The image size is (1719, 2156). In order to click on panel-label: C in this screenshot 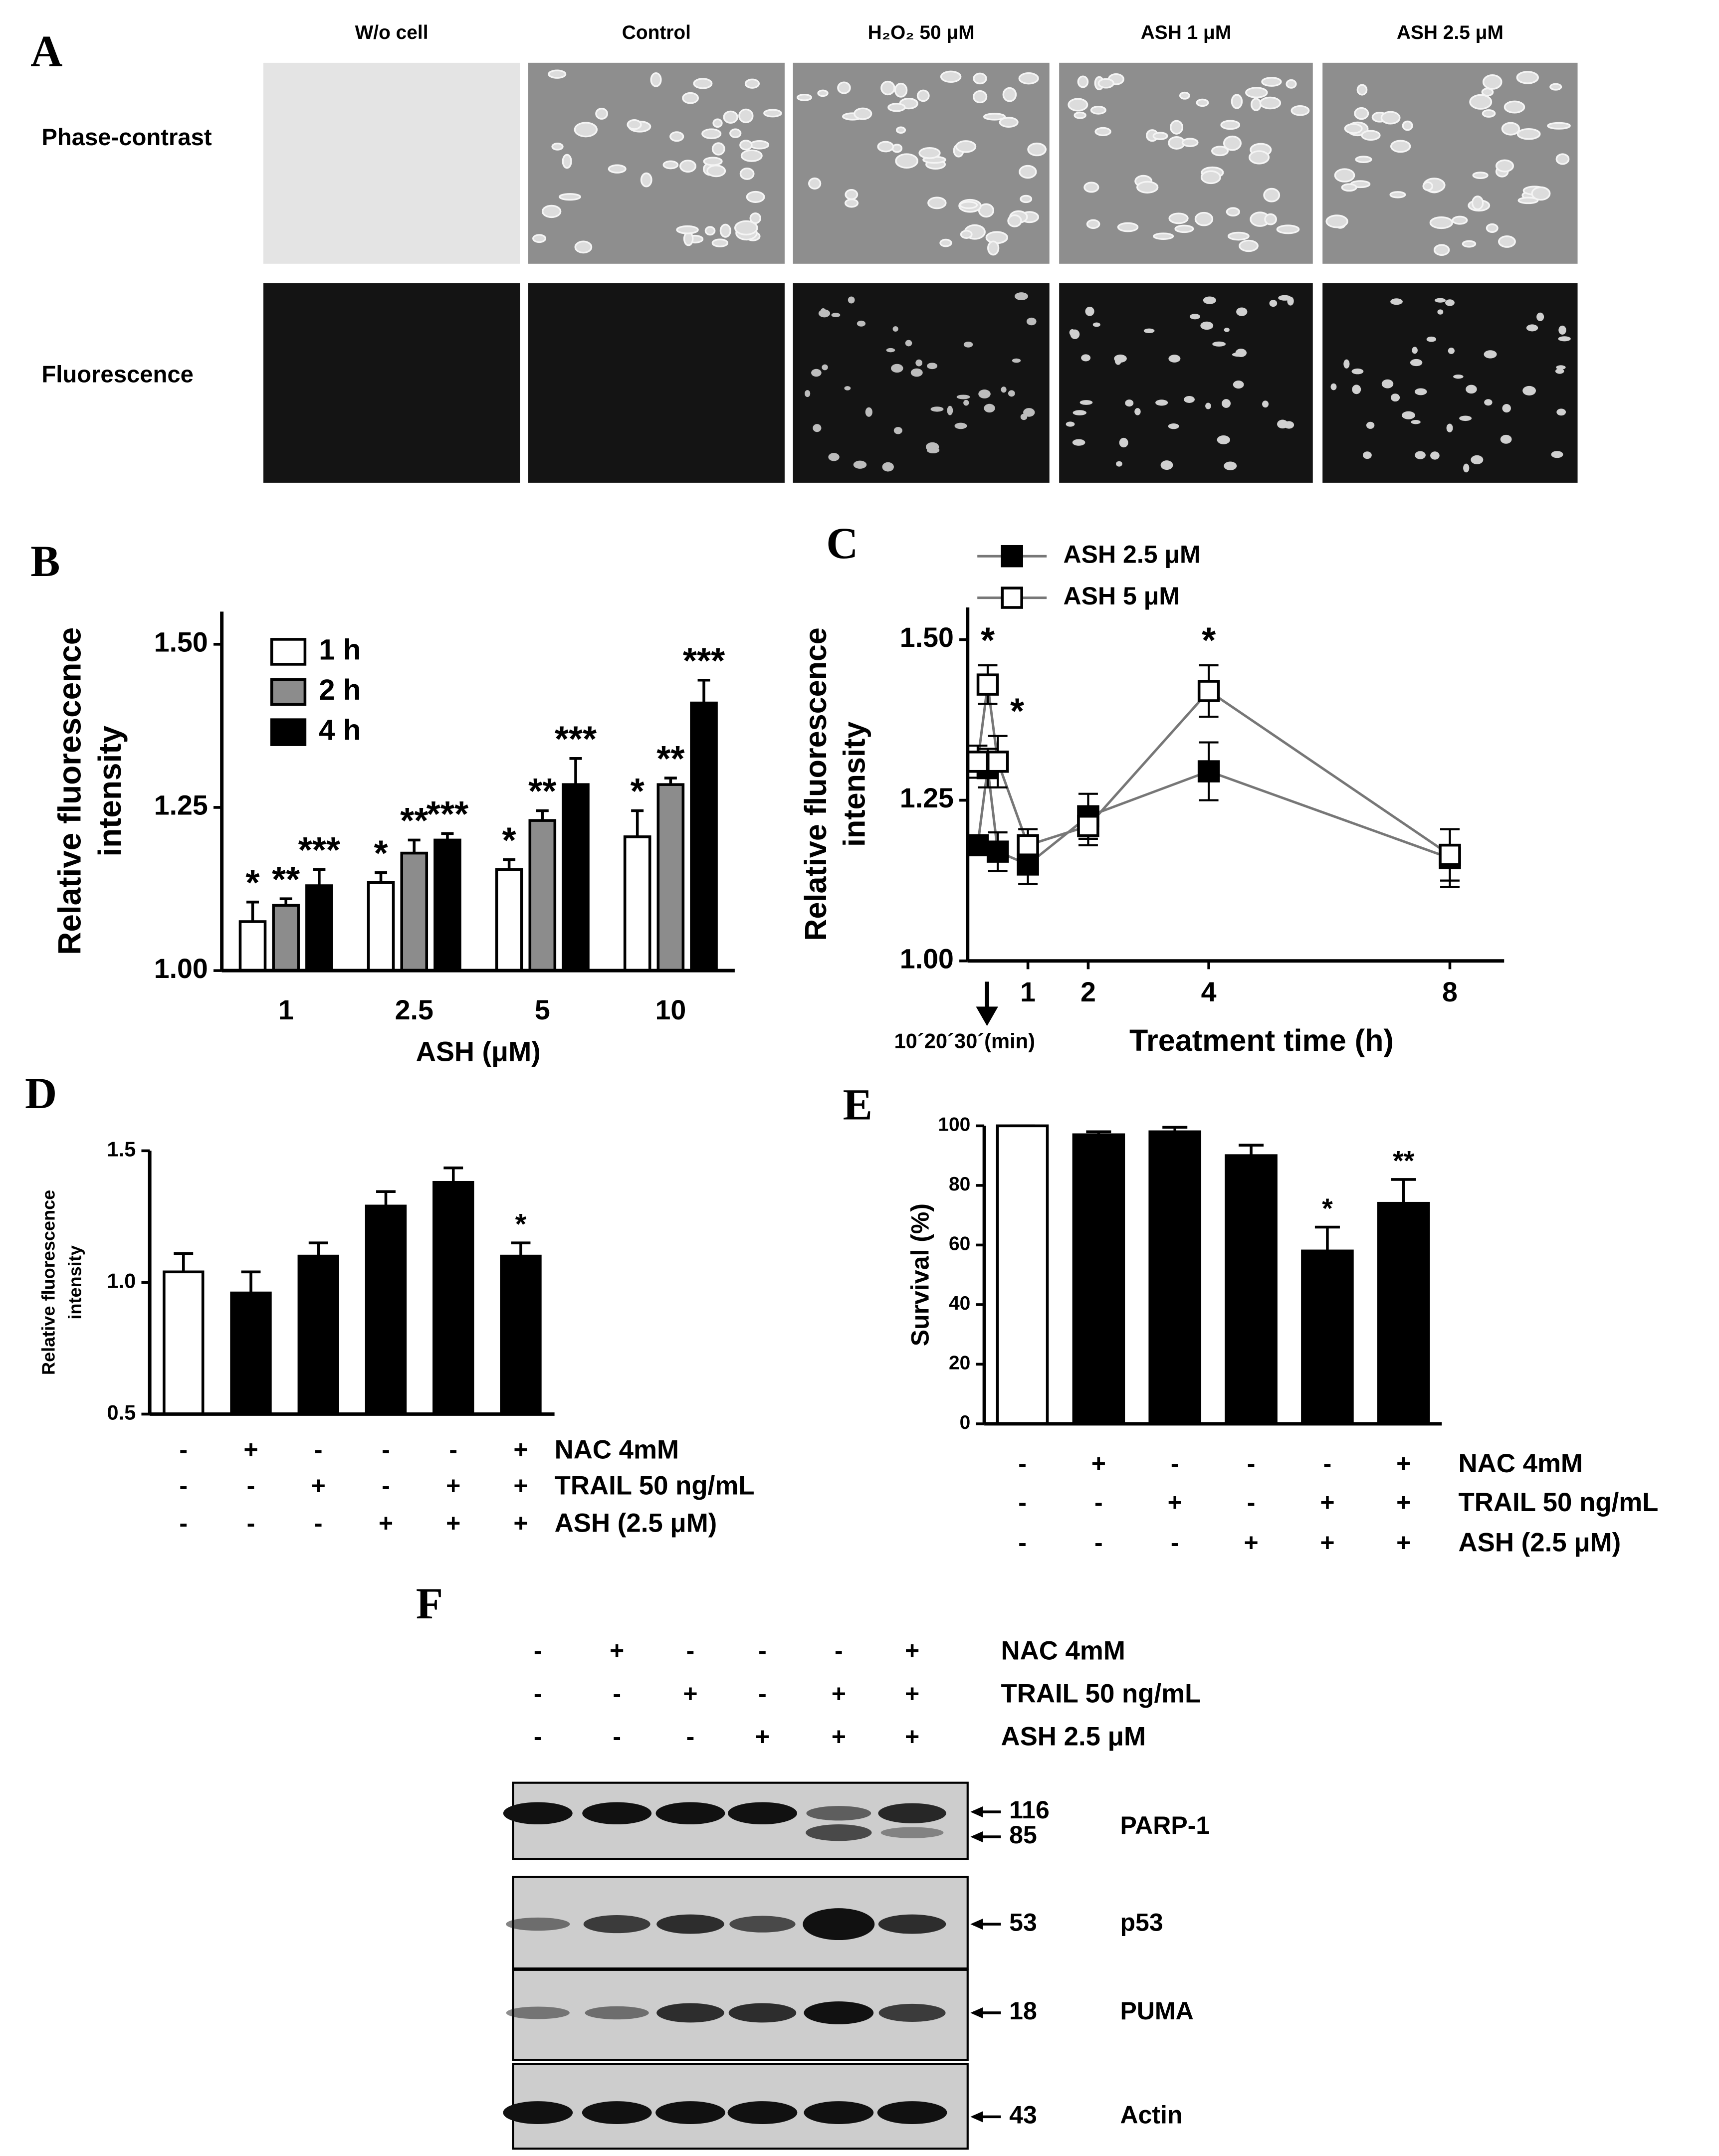, I will do `click(842, 543)`.